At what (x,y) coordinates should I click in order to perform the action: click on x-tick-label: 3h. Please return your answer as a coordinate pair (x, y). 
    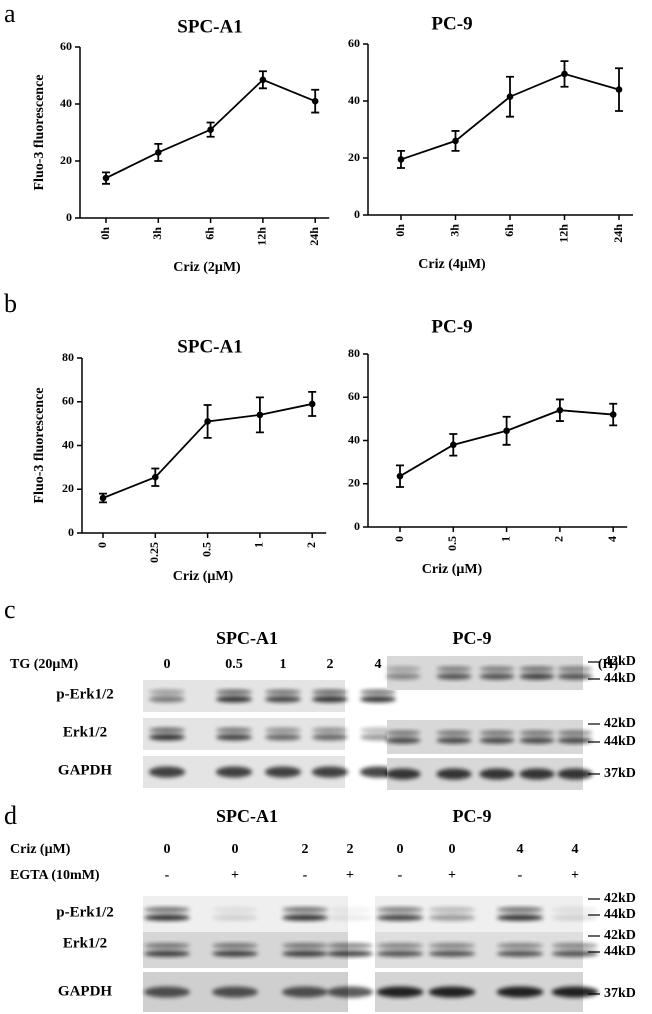
    Looking at the image, I should click on (157, 233).